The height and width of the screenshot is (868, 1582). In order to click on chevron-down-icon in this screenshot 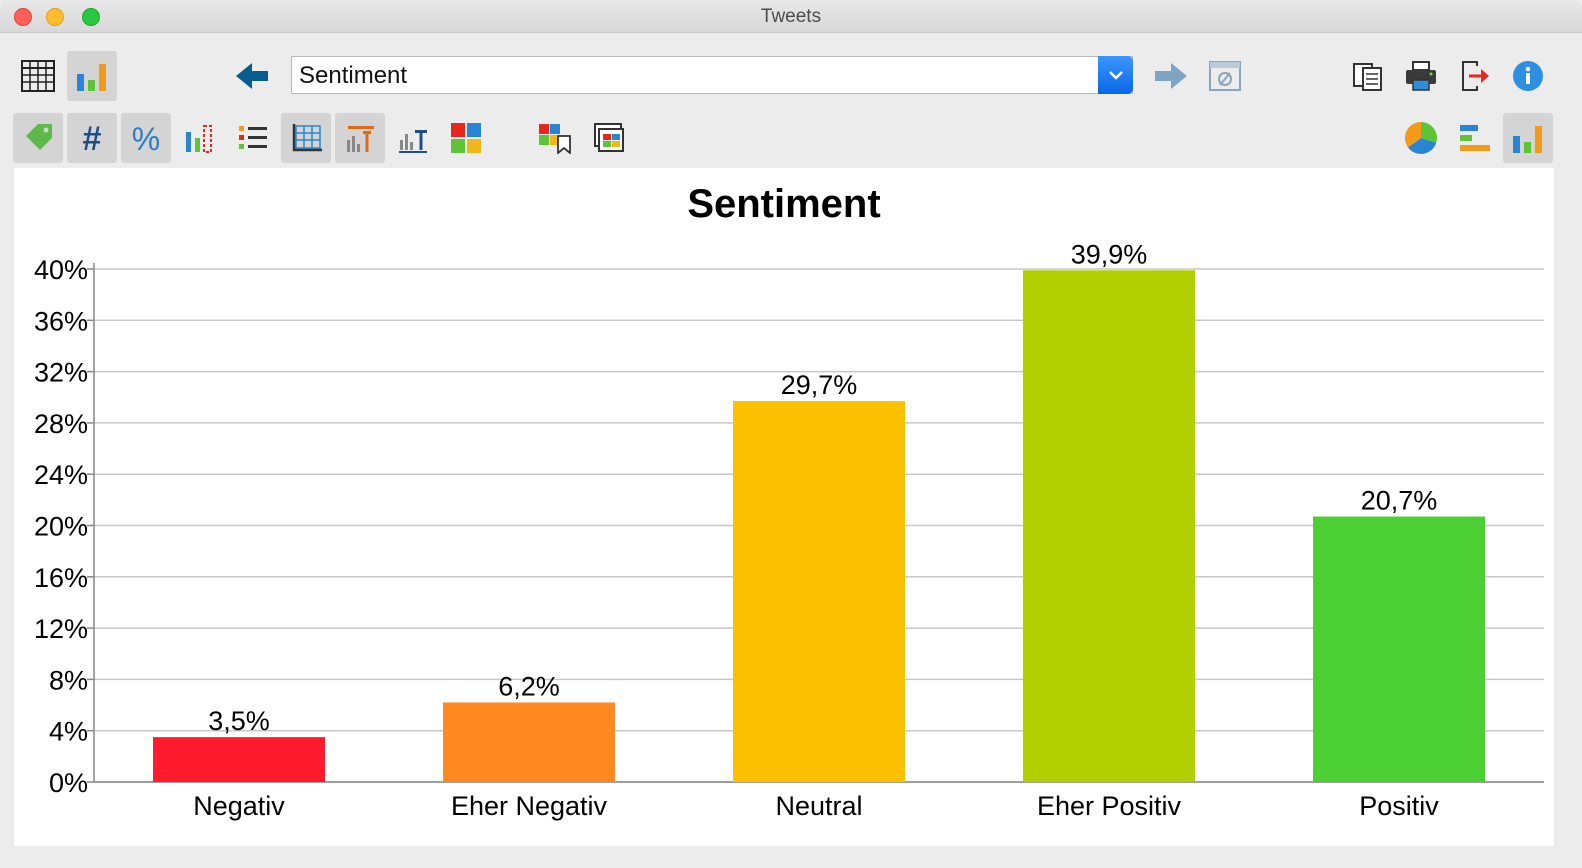, I will do `click(1115, 75)`.